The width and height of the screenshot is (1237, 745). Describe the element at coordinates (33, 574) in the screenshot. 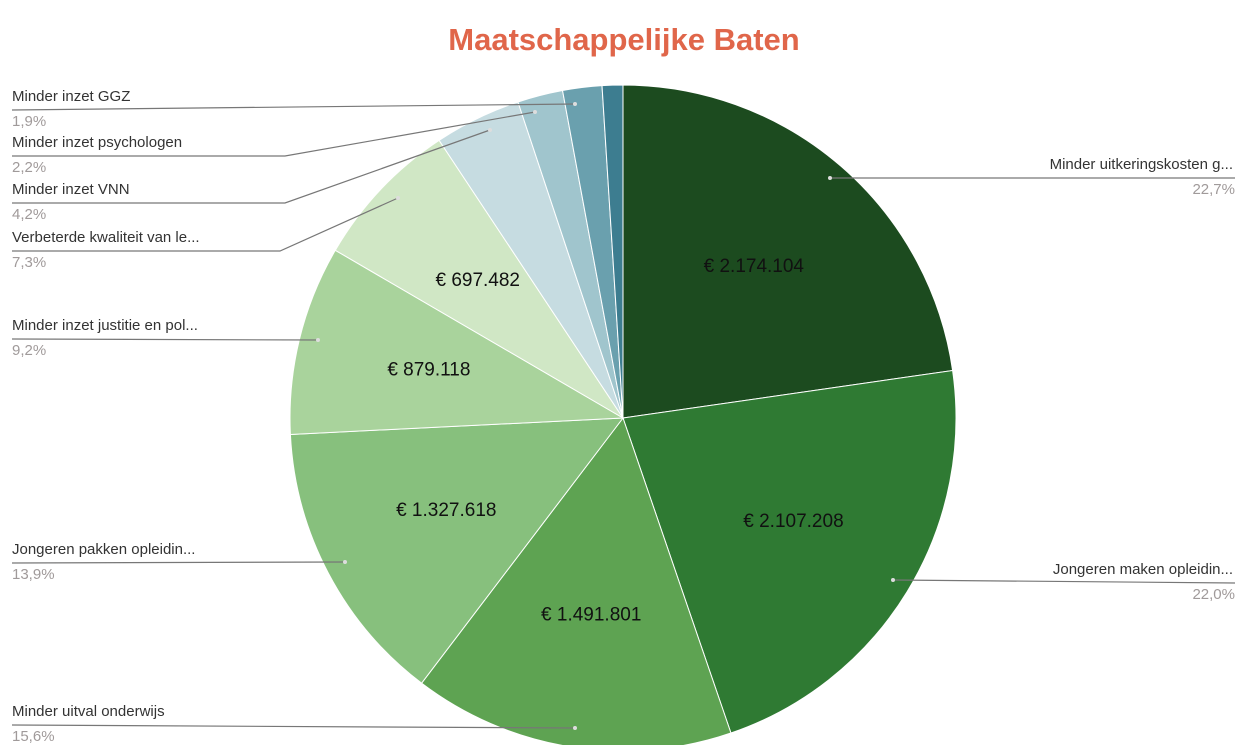

I see `percent-label: 13,9%` at that location.